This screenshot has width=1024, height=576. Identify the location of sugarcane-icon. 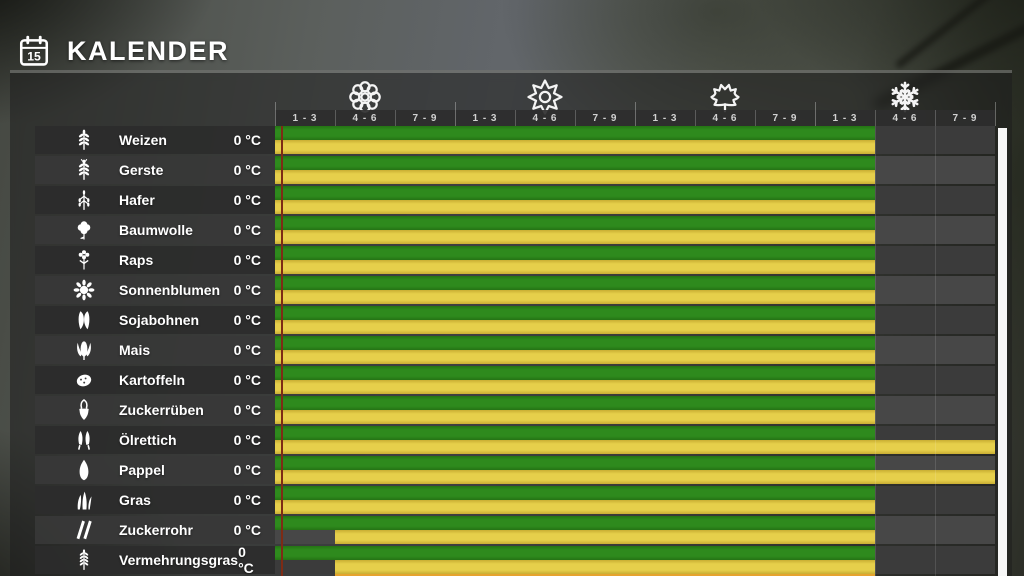
(84, 530).